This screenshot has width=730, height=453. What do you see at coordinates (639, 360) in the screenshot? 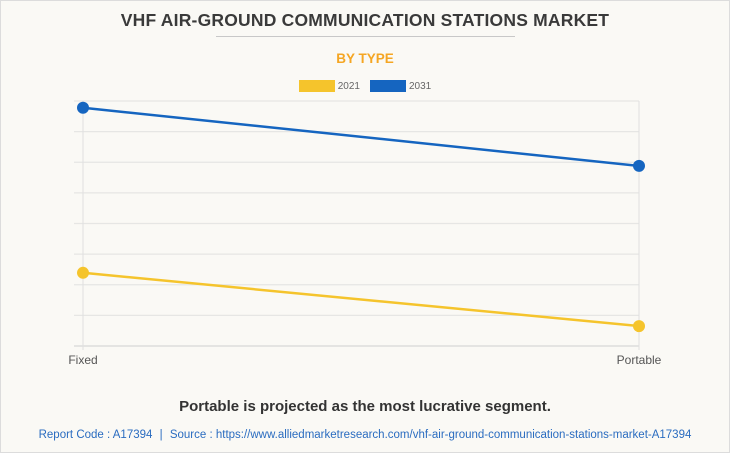
I see `x-tick-label-portable: Portable` at bounding box center [639, 360].